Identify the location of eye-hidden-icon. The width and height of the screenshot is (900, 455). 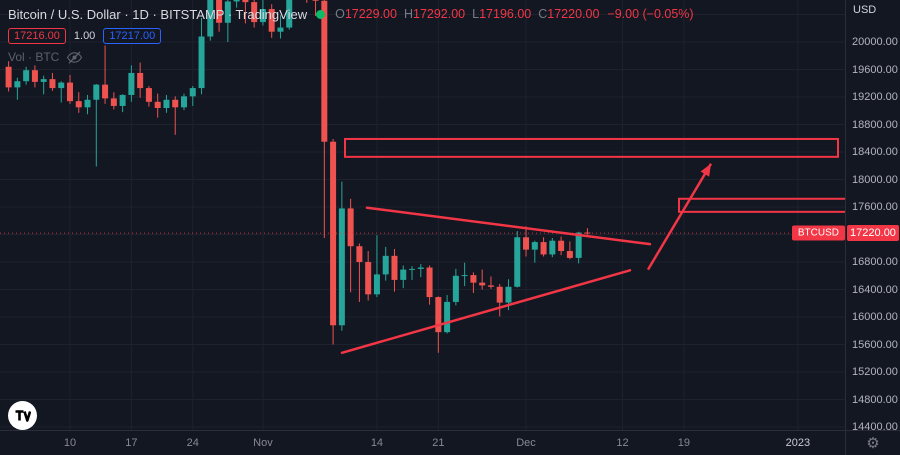
(74, 57).